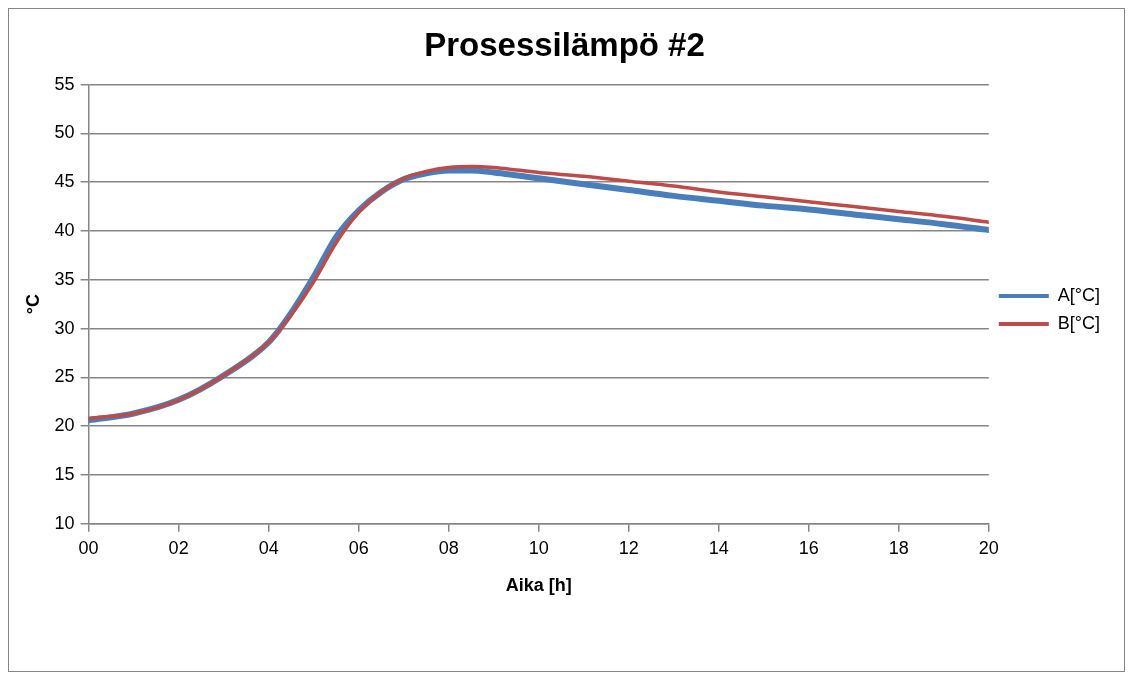 The width and height of the screenshot is (1133, 680). Describe the element at coordinates (564, 44) in the screenshot. I see `chart-title: Prosessilämpö #2` at that location.